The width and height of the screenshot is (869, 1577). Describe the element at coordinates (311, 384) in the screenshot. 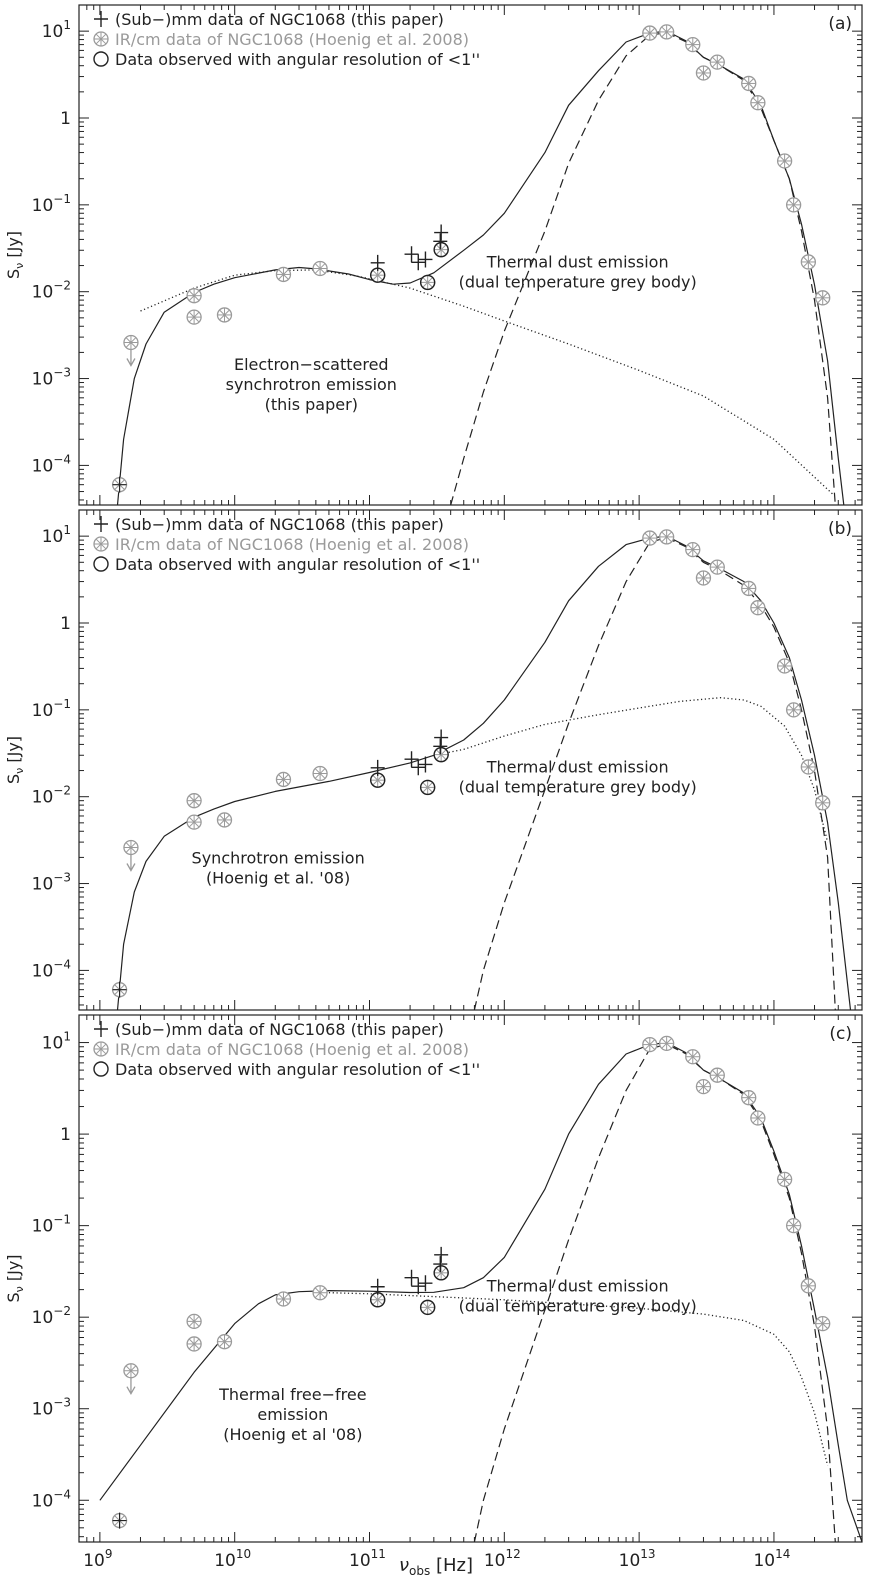

I see `annotation-text: synchrotron emission` at that location.